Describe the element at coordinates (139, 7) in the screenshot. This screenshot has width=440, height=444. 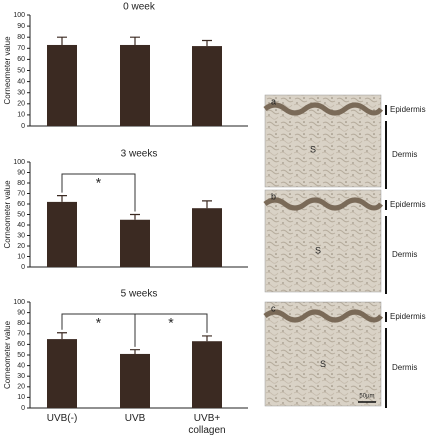
I see `chart-title: 0 week` at that location.